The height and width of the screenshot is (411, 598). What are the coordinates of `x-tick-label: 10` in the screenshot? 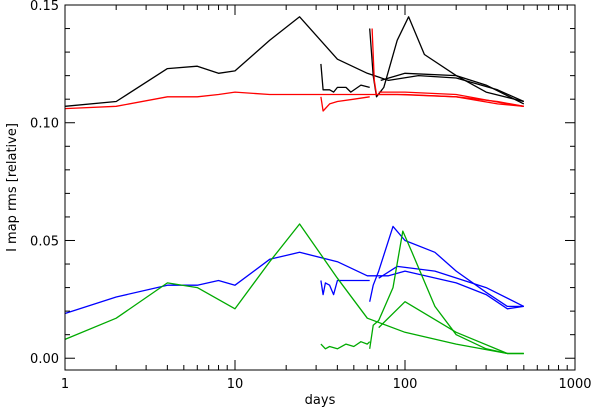 It's located at (235, 384).